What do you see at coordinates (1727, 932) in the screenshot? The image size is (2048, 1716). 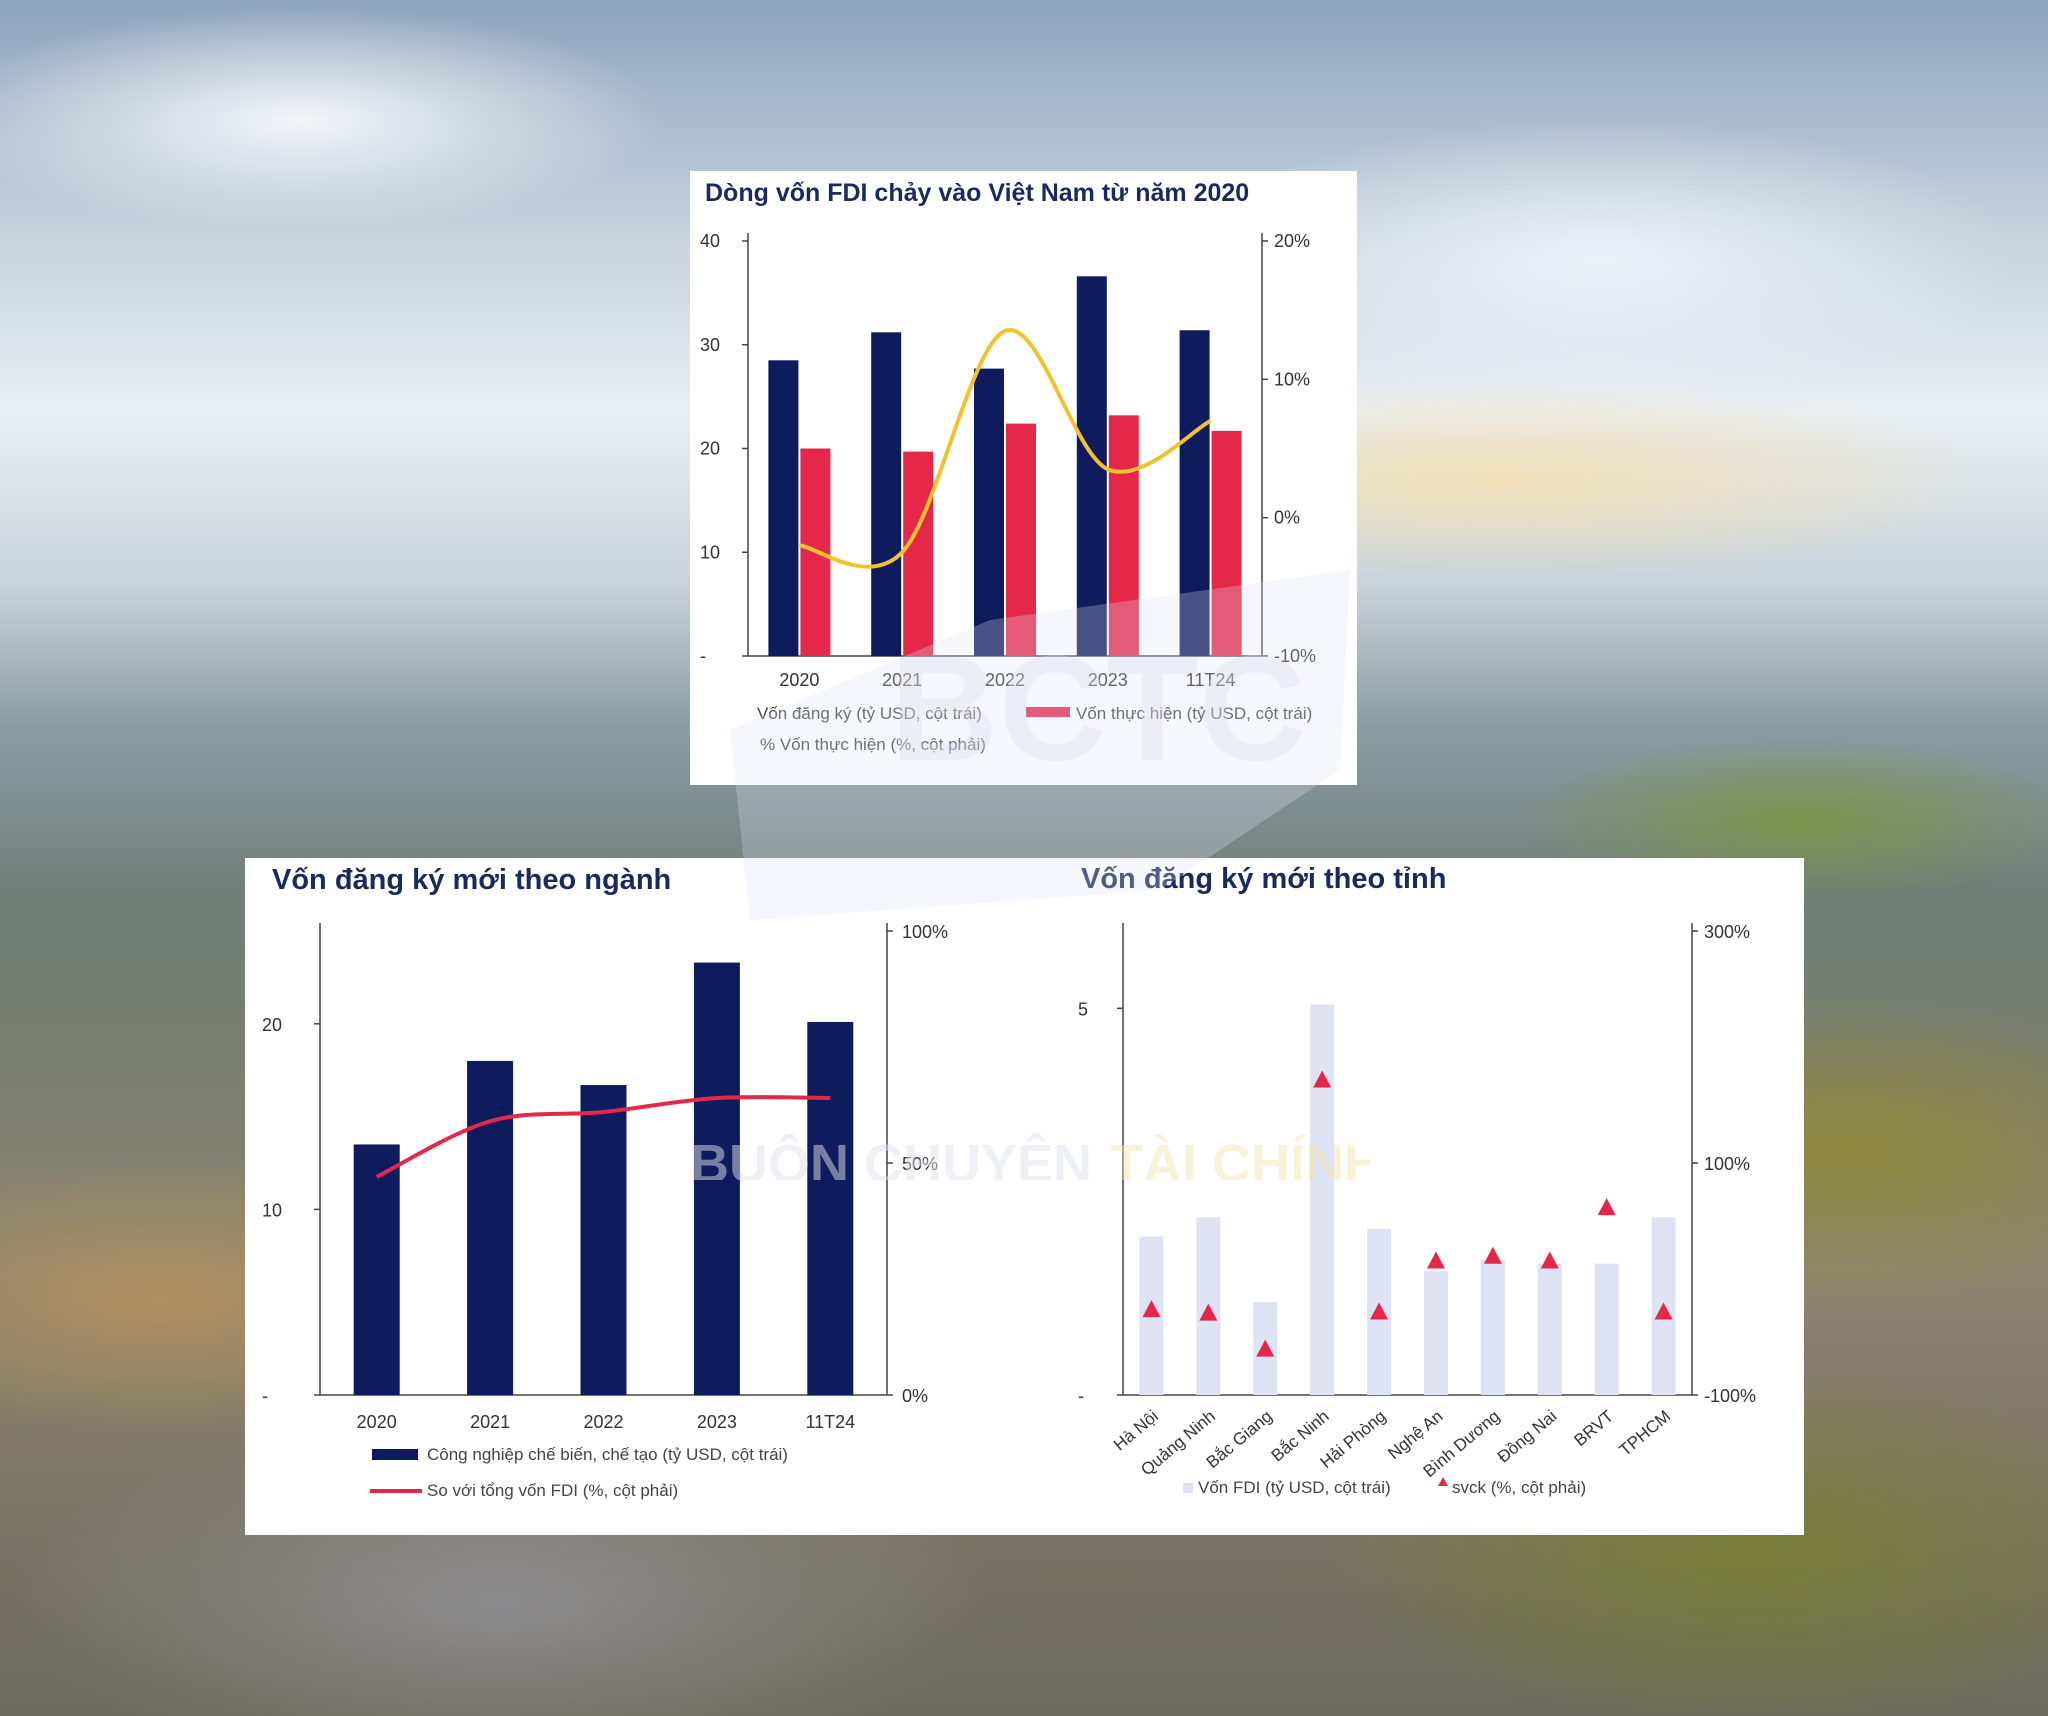 I see `right-tick-label: 300%` at bounding box center [1727, 932].